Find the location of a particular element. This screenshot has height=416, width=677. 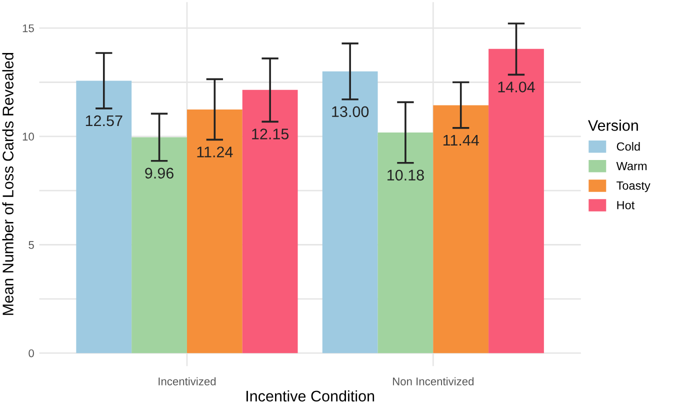

data-label: 11.24 is located at coordinates (215, 152).